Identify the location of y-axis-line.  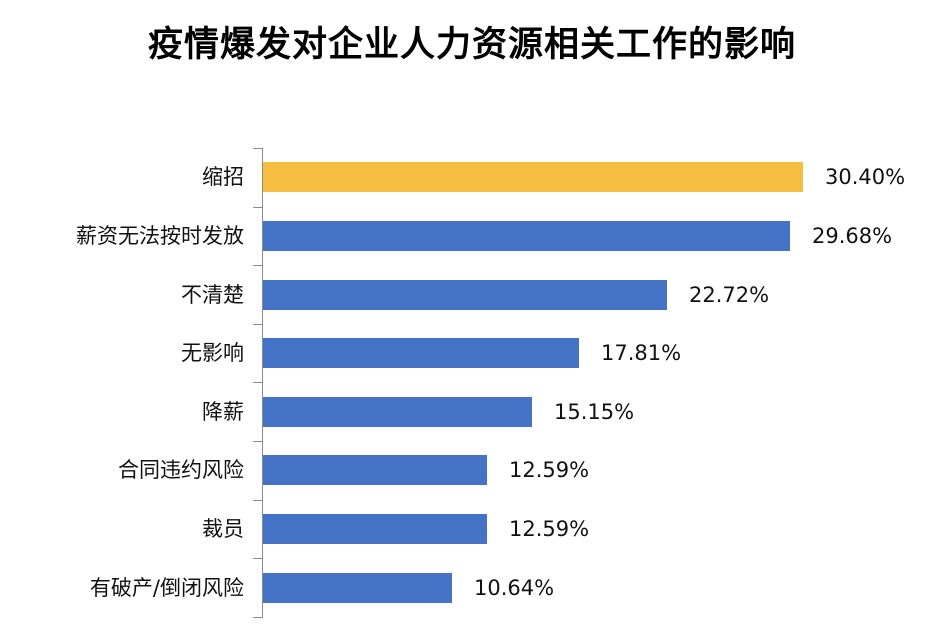
(262, 383).